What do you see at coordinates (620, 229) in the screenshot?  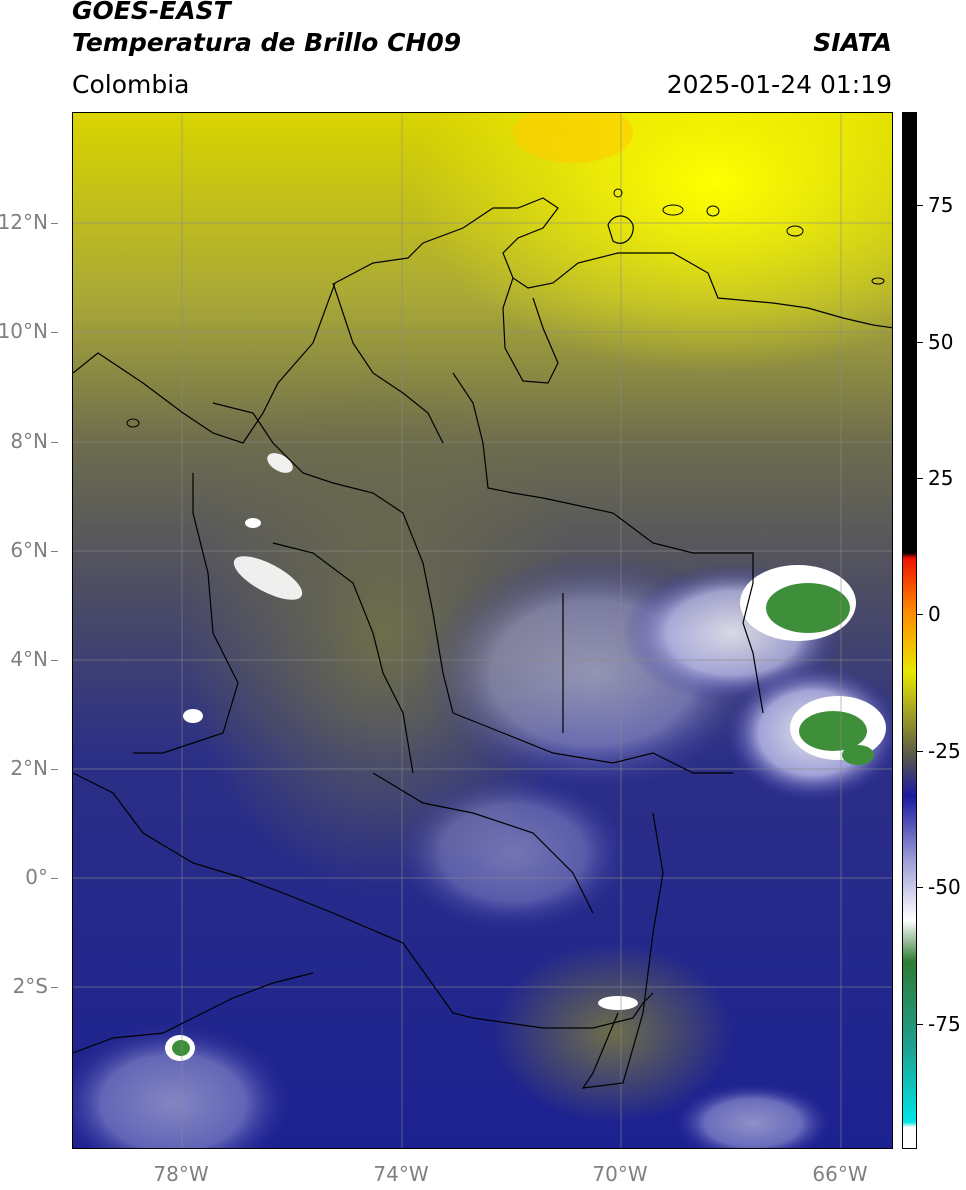 I see `island` at bounding box center [620, 229].